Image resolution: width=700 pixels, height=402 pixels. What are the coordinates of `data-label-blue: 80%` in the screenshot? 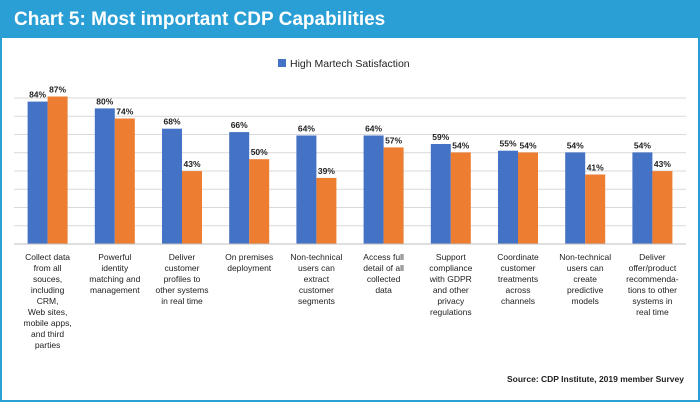 It's located at (104, 101).